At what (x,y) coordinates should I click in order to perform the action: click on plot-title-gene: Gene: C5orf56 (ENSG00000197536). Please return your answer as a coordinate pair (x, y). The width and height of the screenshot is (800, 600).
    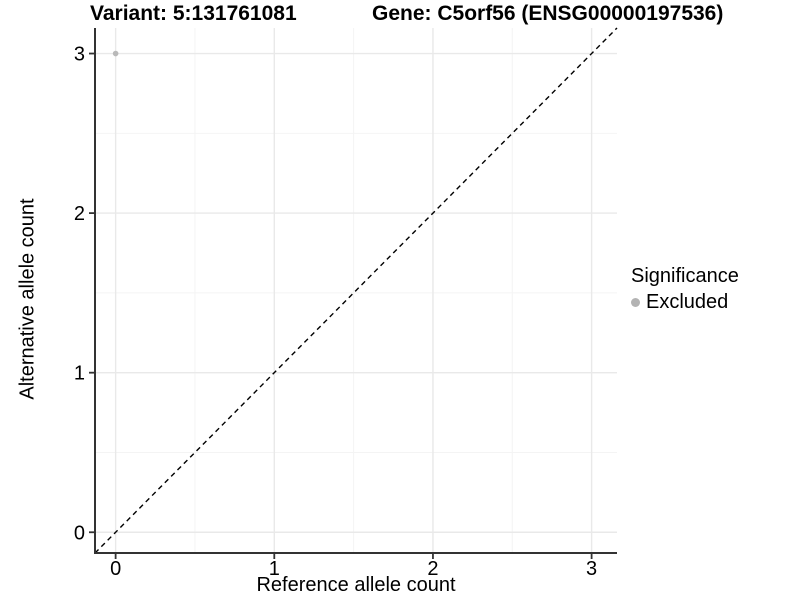
    Looking at the image, I should click on (548, 13).